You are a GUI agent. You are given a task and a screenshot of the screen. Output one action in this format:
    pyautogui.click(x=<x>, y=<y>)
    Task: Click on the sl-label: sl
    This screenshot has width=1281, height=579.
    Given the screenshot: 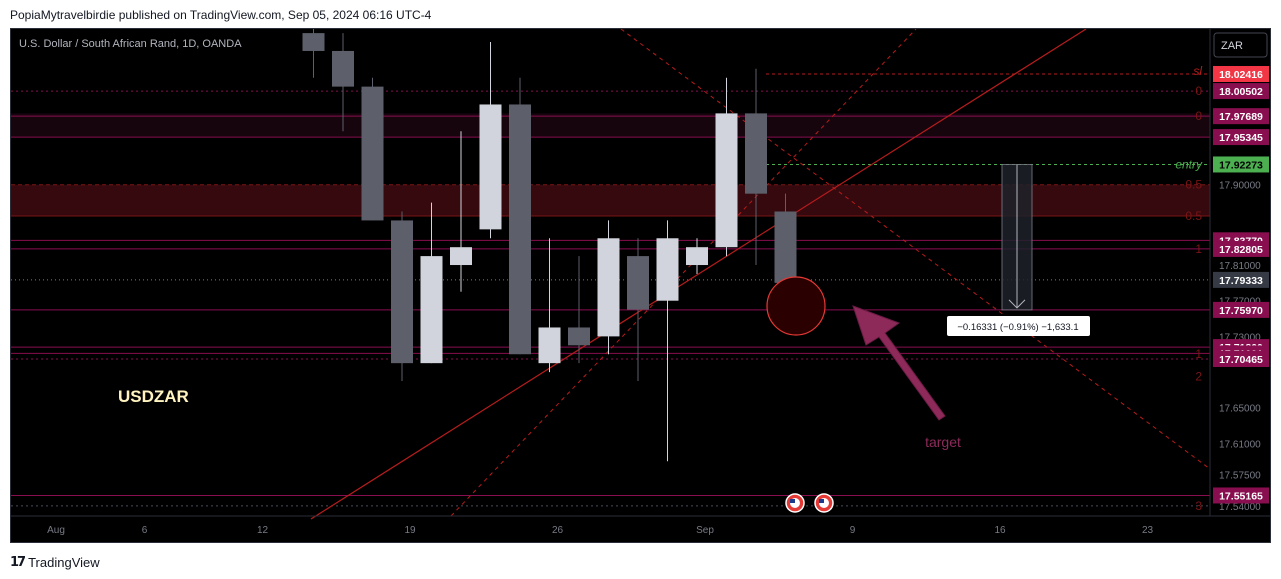 What is the action you would take?
    pyautogui.click(x=1197, y=71)
    